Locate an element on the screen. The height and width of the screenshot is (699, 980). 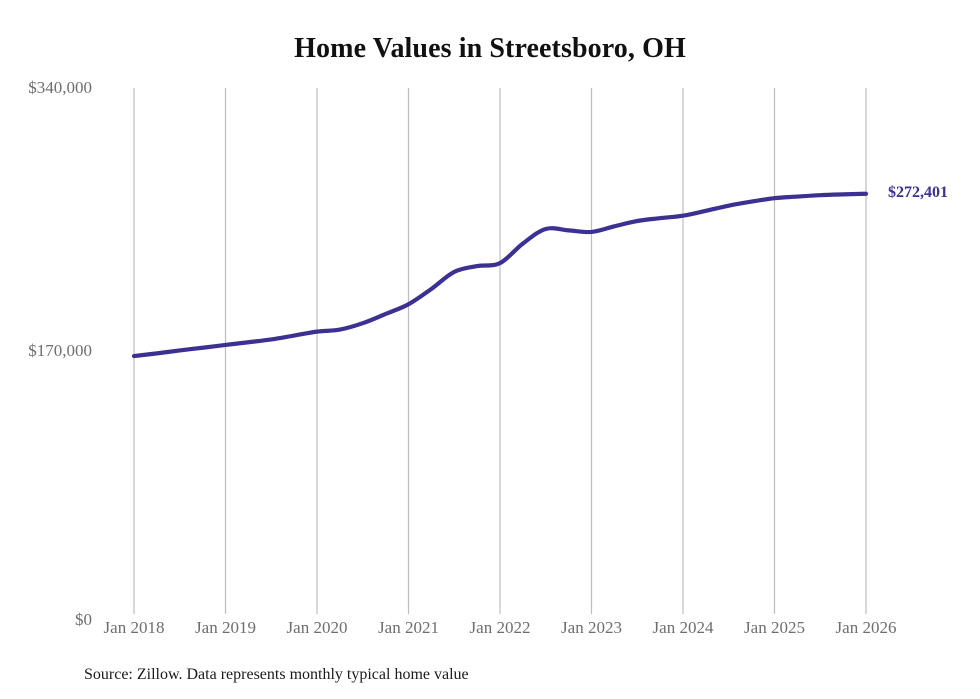
x-axis-tick-jan-2023: Jan 2023 is located at coordinates (591, 627).